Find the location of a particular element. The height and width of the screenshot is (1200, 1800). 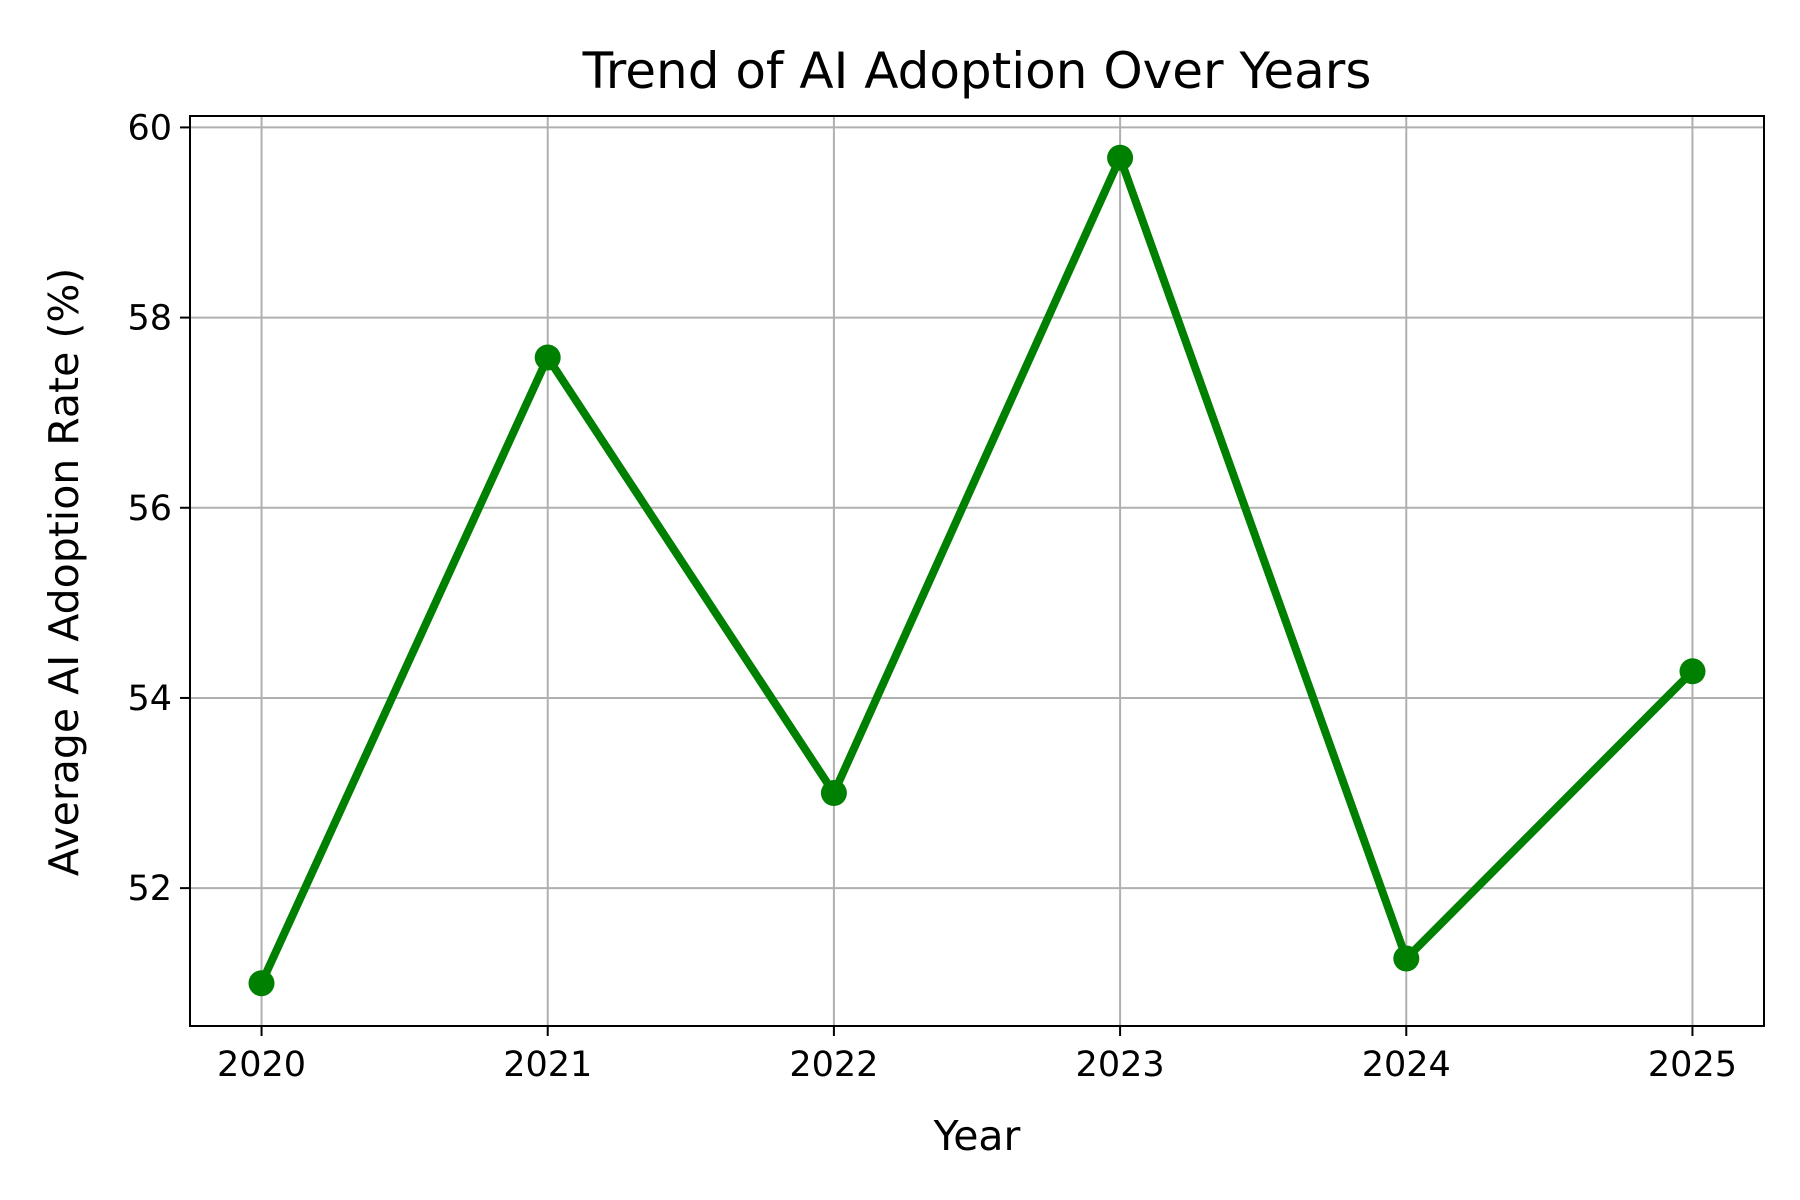

x-tick-label: 2022 is located at coordinates (833, 1065).